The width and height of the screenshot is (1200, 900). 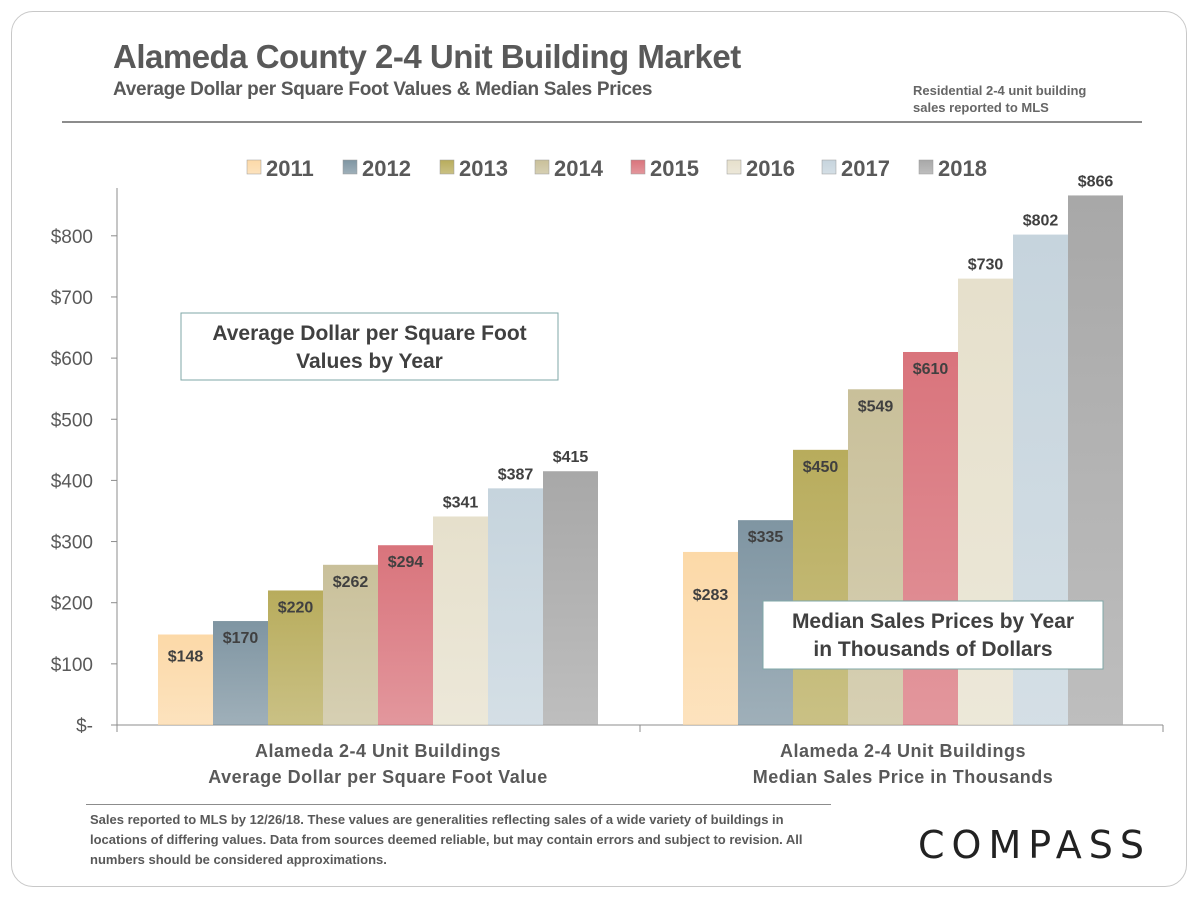 What do you see at coordinates (515, 606) in the screenshot?
I see `bar-2017` at bounding box center [515, 606].